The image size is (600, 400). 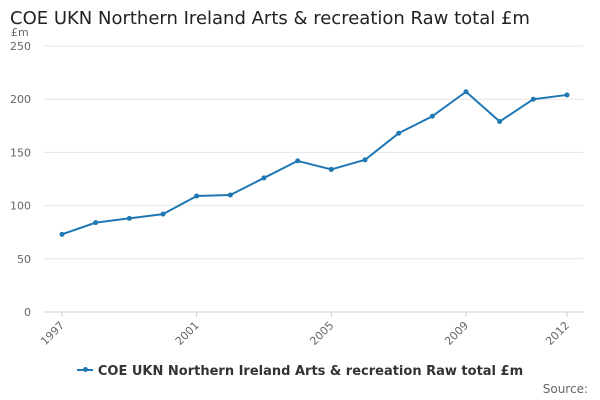 I want to click on legend-line-marker-icon, so click(x=84, y=369).